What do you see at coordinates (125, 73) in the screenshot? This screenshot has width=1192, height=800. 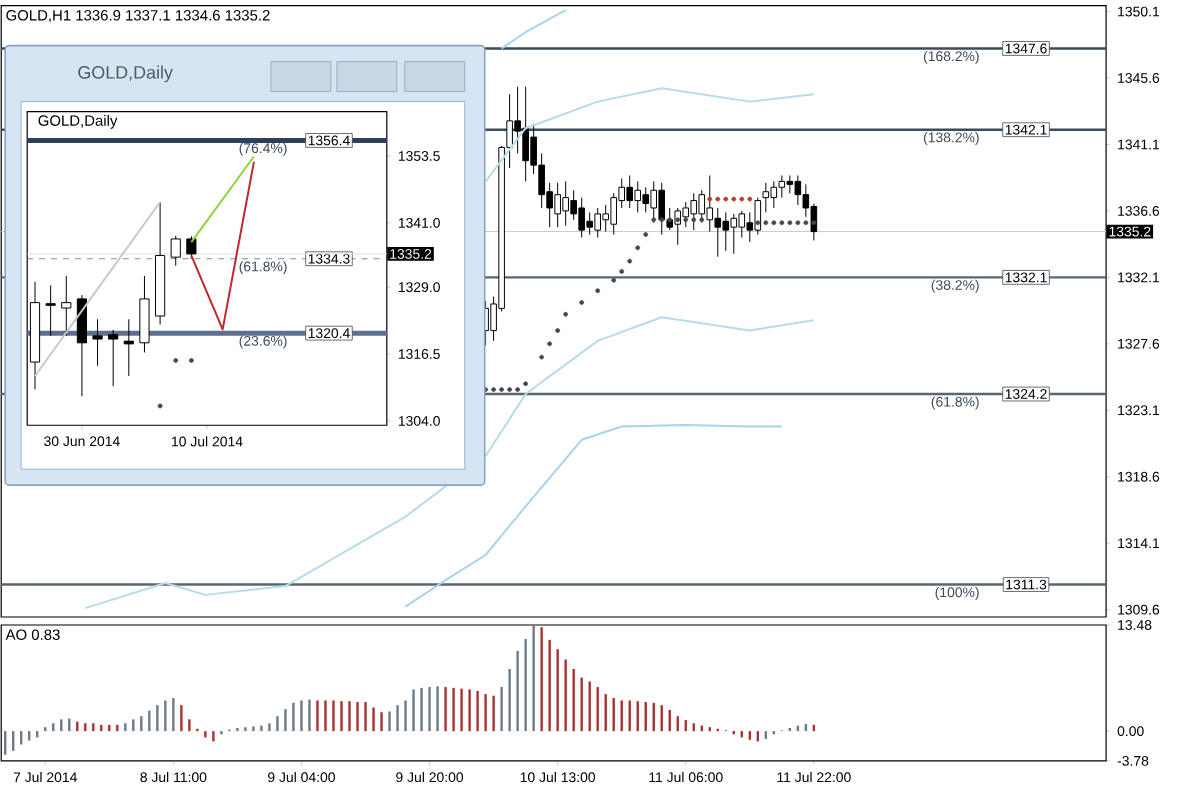 I see `chart-title: GOLD,Daily` at bounding box center [125, 73].